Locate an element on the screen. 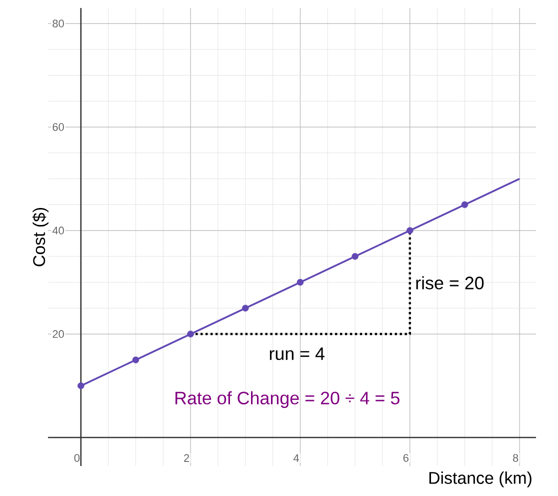 This screenshot has width=558, height=496. y-tick-label: 40 is located at coordinates (58, 230).